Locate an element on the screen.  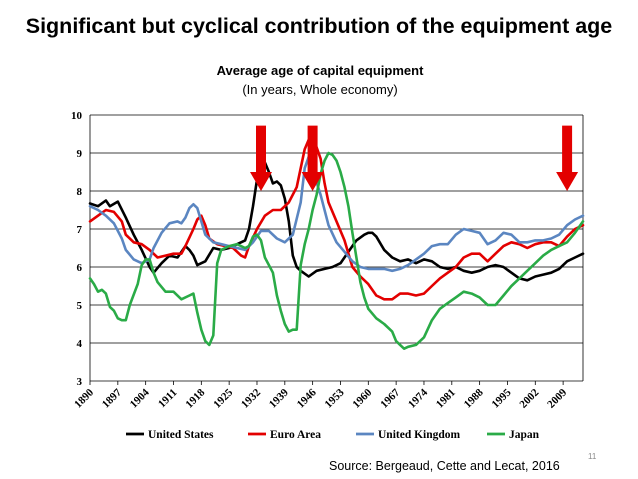
x-tick-label: 2009 is located at coordinates (557, 398).